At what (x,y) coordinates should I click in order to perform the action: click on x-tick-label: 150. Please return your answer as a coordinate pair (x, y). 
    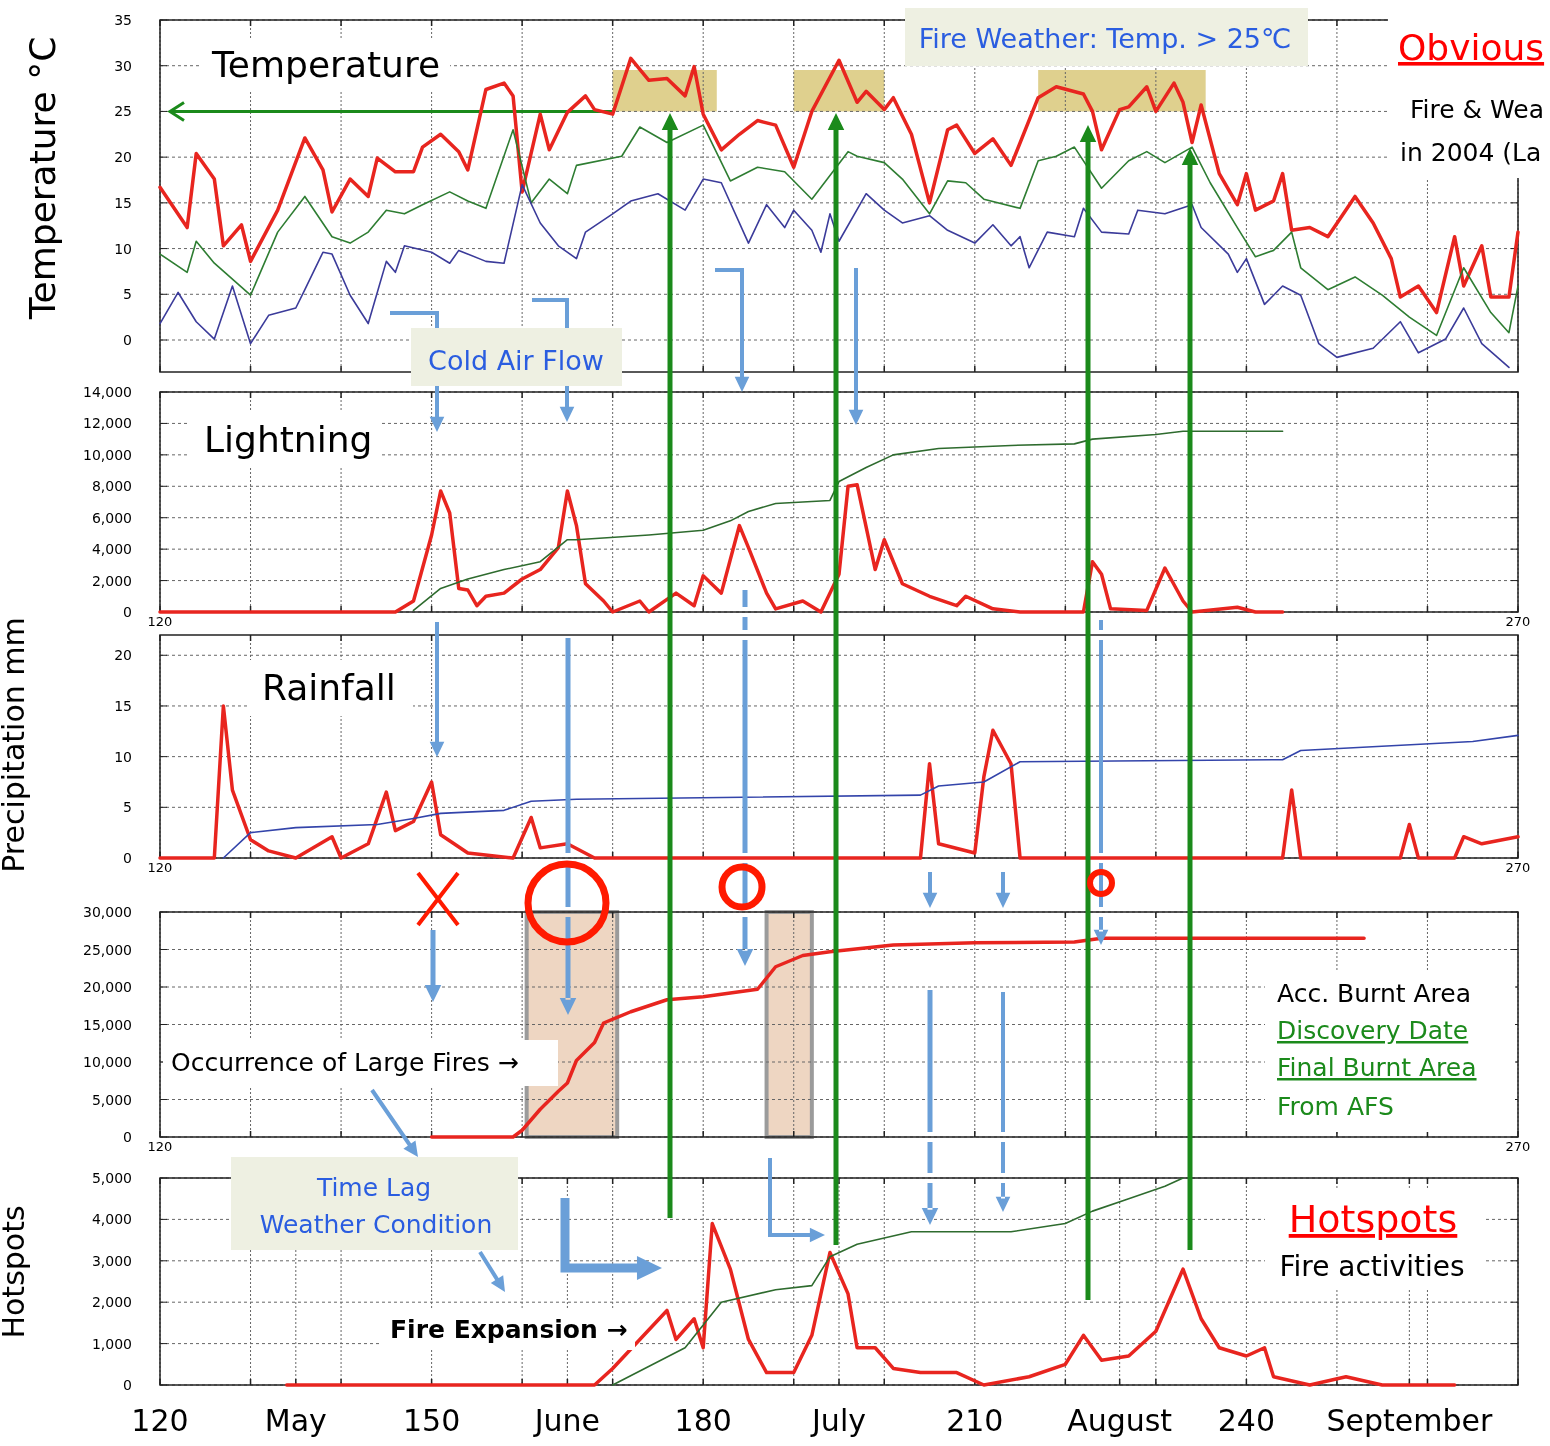
    Looking at the image, I should click on (431, 1420).